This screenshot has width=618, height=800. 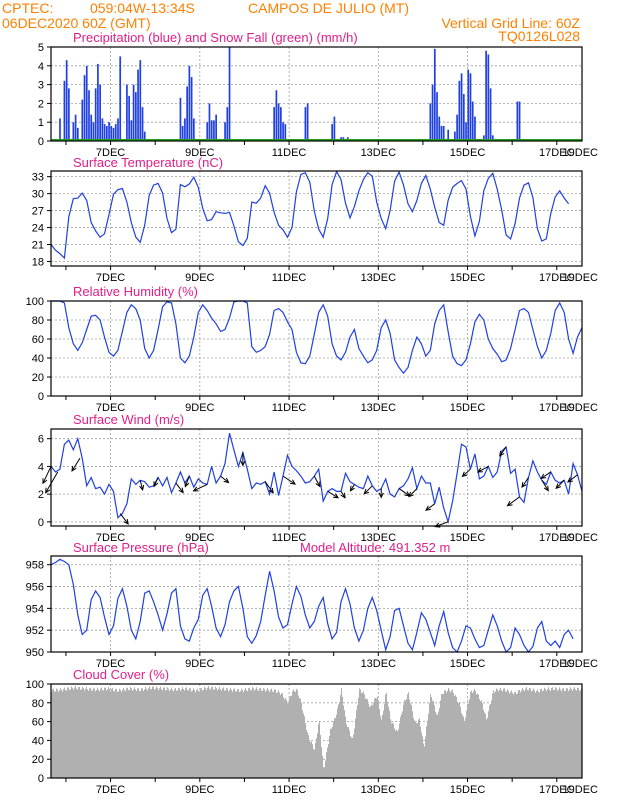 I want to click on y-tick-label: 0, so click(x=41, y=779).